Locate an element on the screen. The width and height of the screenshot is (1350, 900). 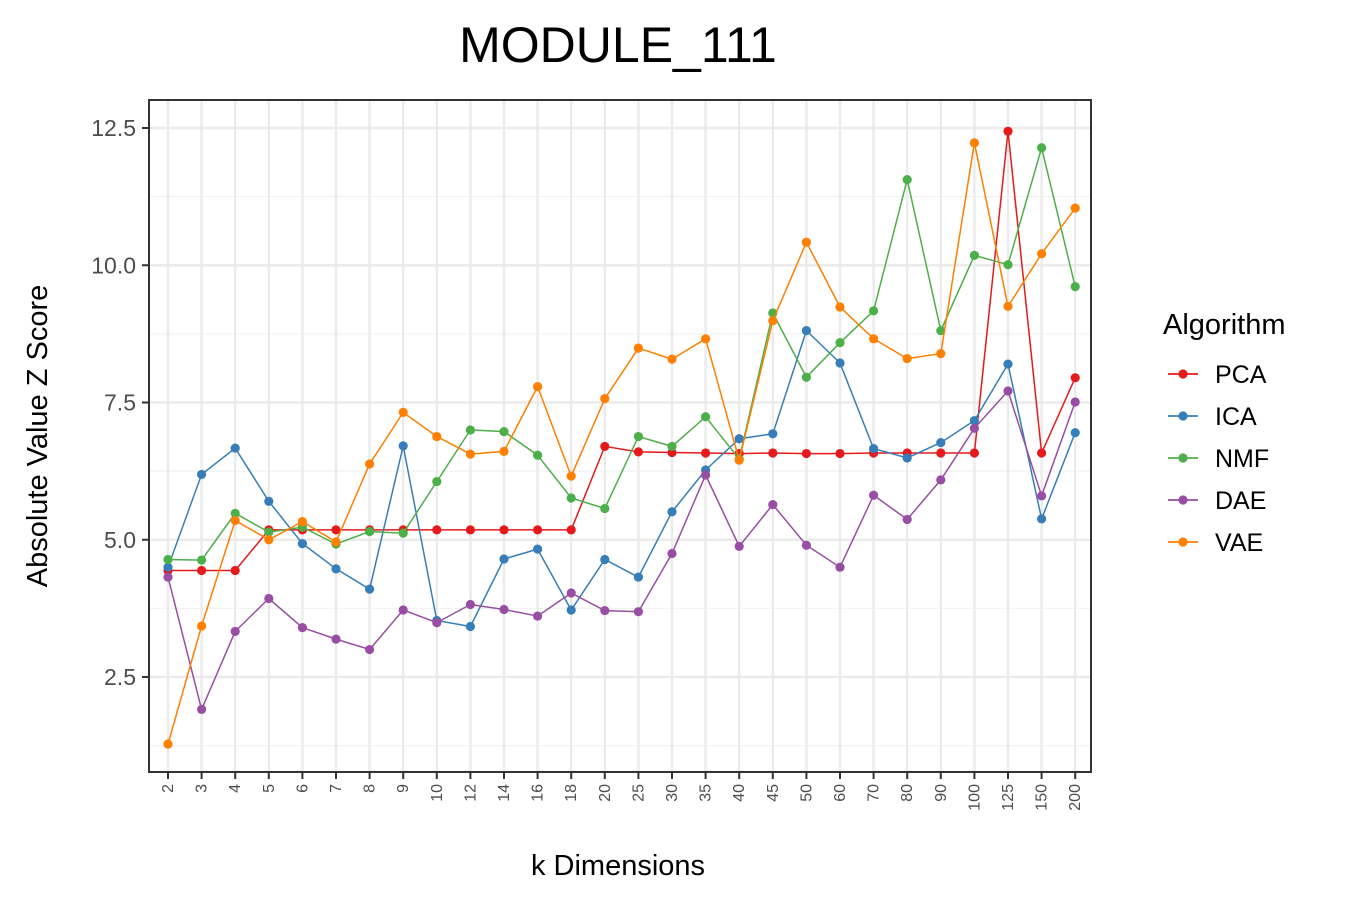
x-tick-label-9: 12 is located at coordinates (470, 793).